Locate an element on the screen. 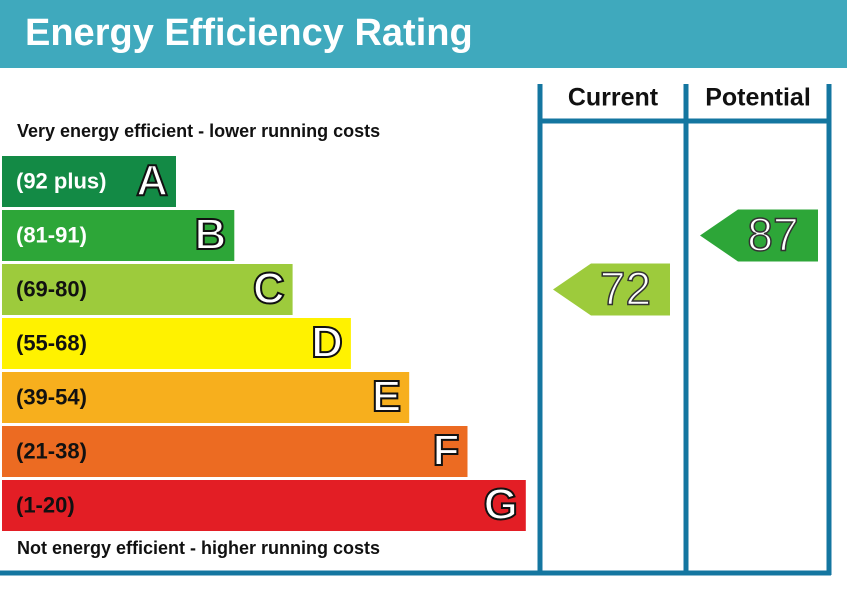  band-range: (81-91) is located at coordinates (51, 234).